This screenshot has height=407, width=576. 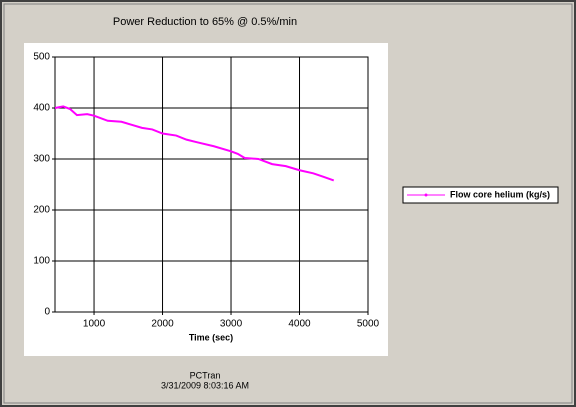 I want to click on y-tick-label: 300, so click(x=41, y=159).